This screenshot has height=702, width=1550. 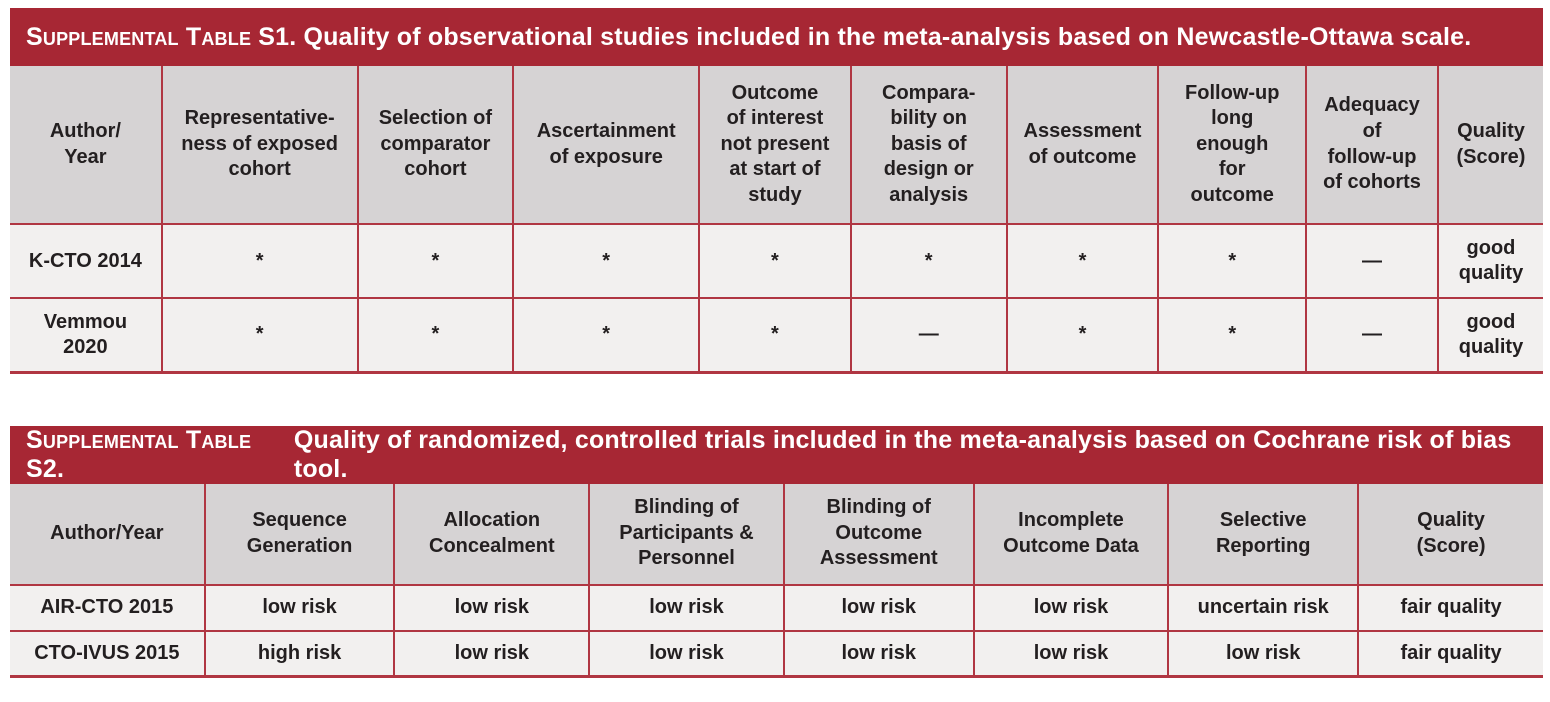 What do you see at coordinates (86, 336) in the screenshot?
I see `cell-author: Vemmou 2020` at bounding box center [86, 336].